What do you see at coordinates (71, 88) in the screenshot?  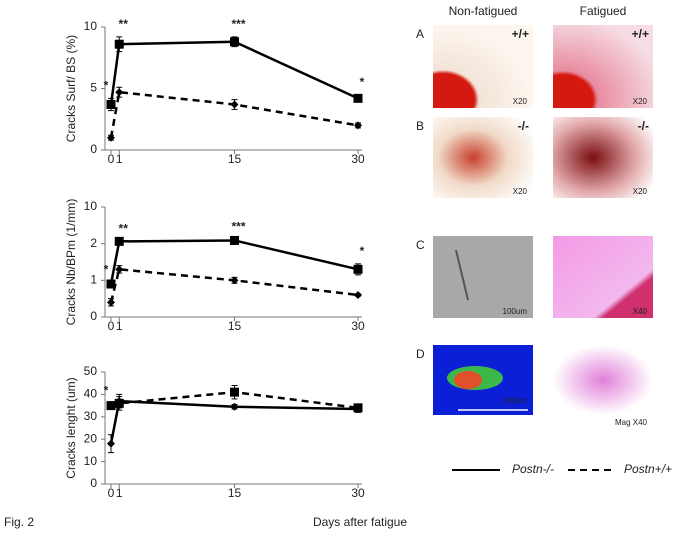 I see `y-axis-label: Cracks Surf/ BS (%)` at bounding box center [71, 88].